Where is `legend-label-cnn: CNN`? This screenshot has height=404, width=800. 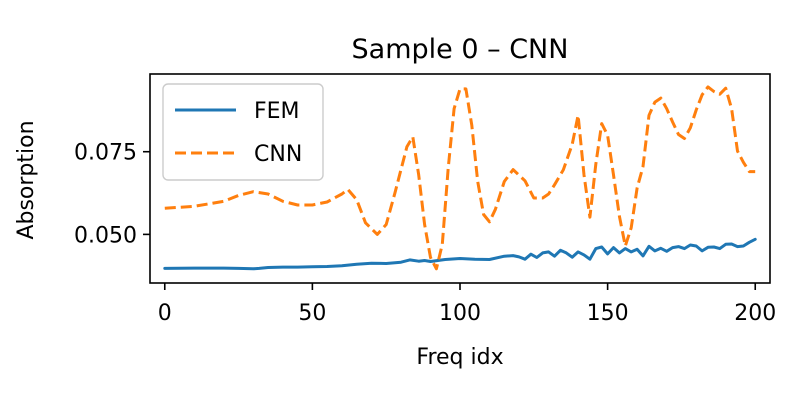 legend-label-cnn: CNN is located at coordinates (278, 154).